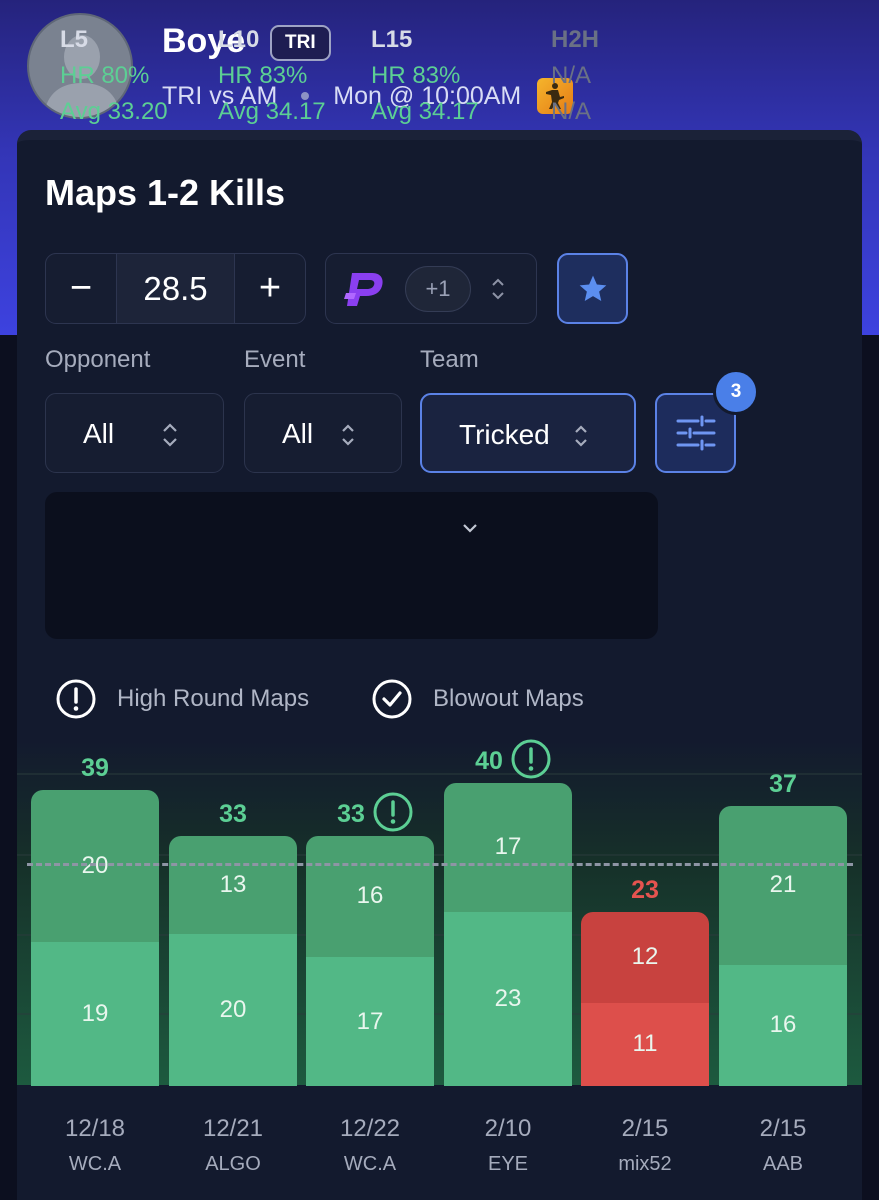 The width and height of the screenshot is (879, 1200). Describe the element at coordinates (370, 1021) in the screenshot. I see `bar-segment-bottom: 17` at that location.